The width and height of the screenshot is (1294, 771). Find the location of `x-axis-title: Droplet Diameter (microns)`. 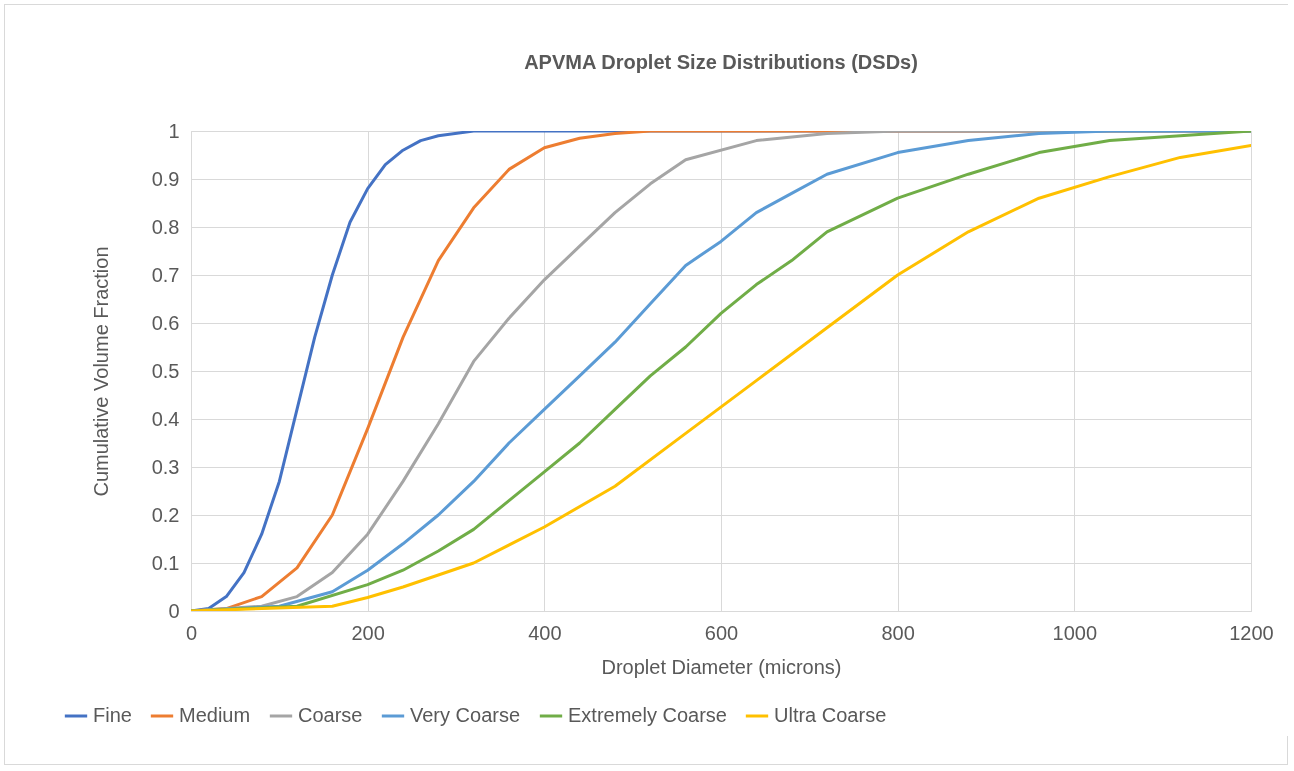

x-axis-title: Droplet Diameter (microns) is located at coordinates (721, 666).